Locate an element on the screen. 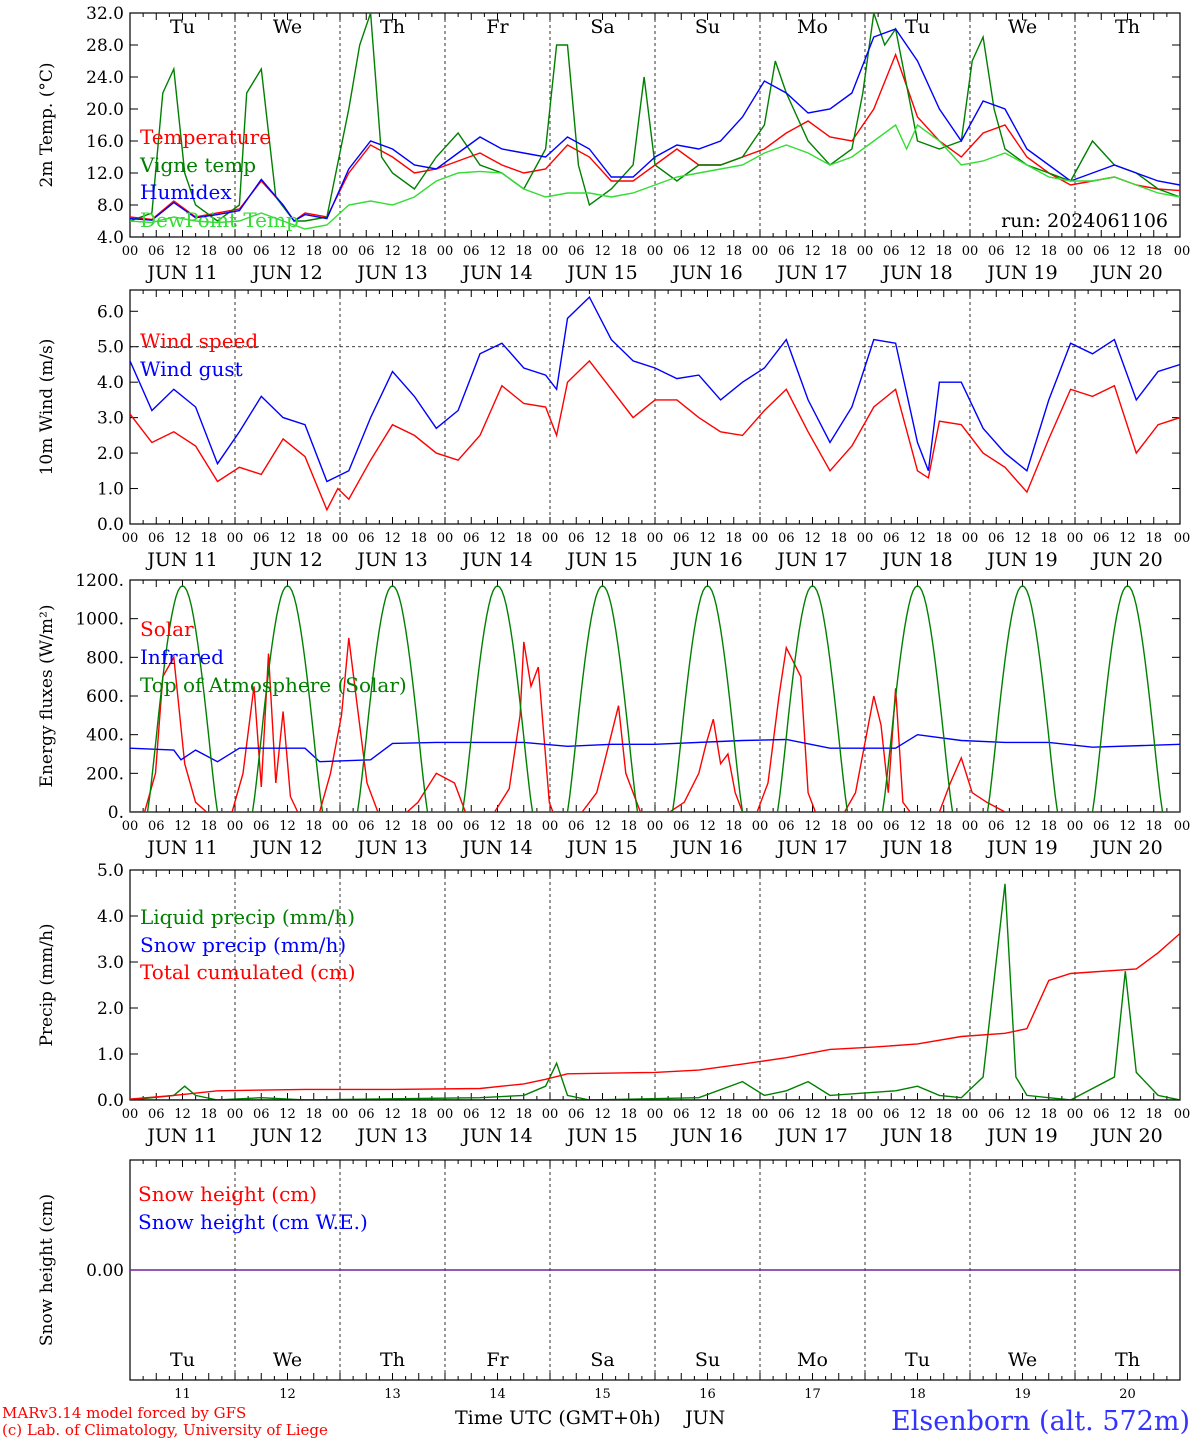 The width and height of the screenshot is (1194, 1440). legend-toa: Top of Atmosphere (Solar) is located at coordinates (273, 685).